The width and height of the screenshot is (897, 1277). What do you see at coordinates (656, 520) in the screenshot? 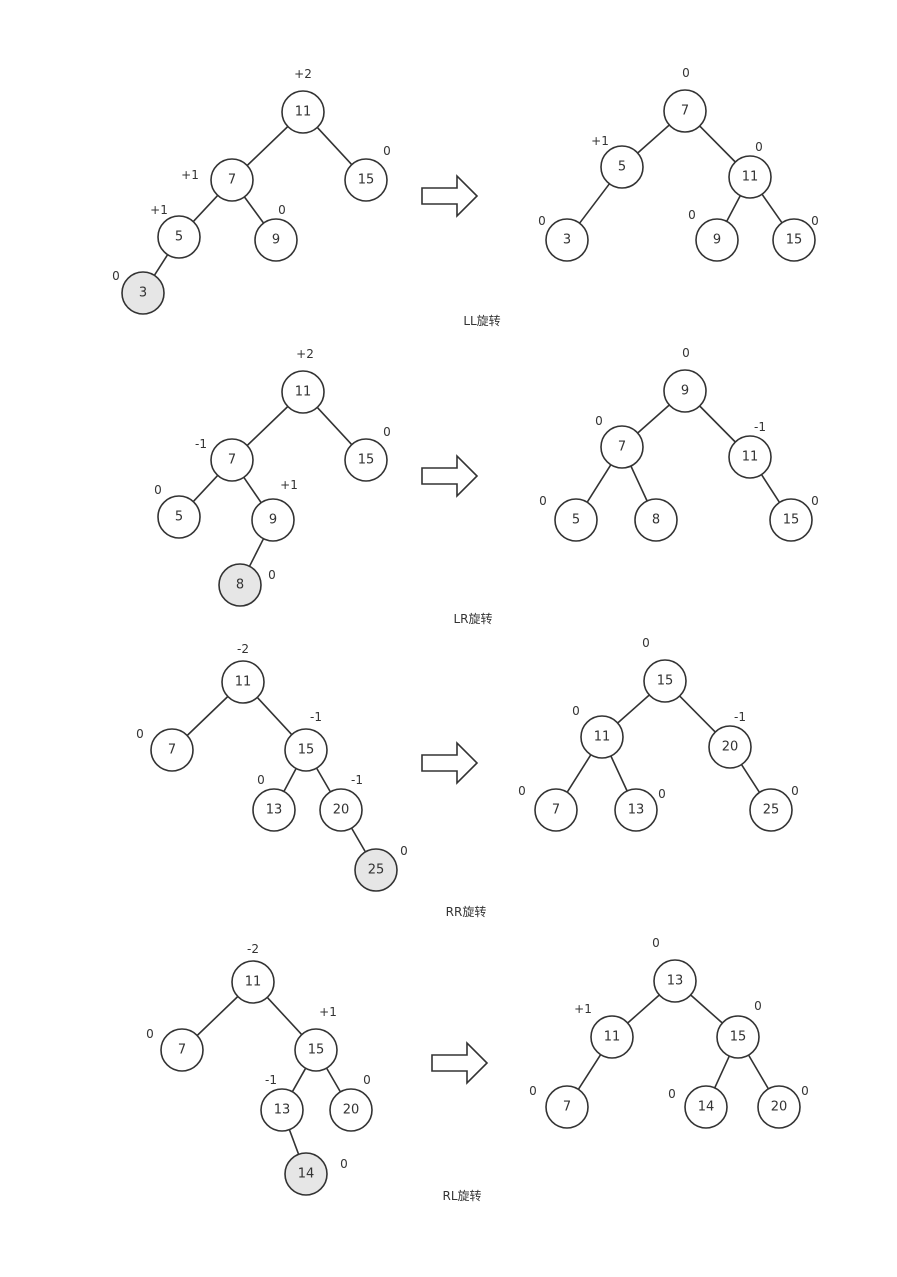
I see `node-label: 8` at bounding box center [656, 520].